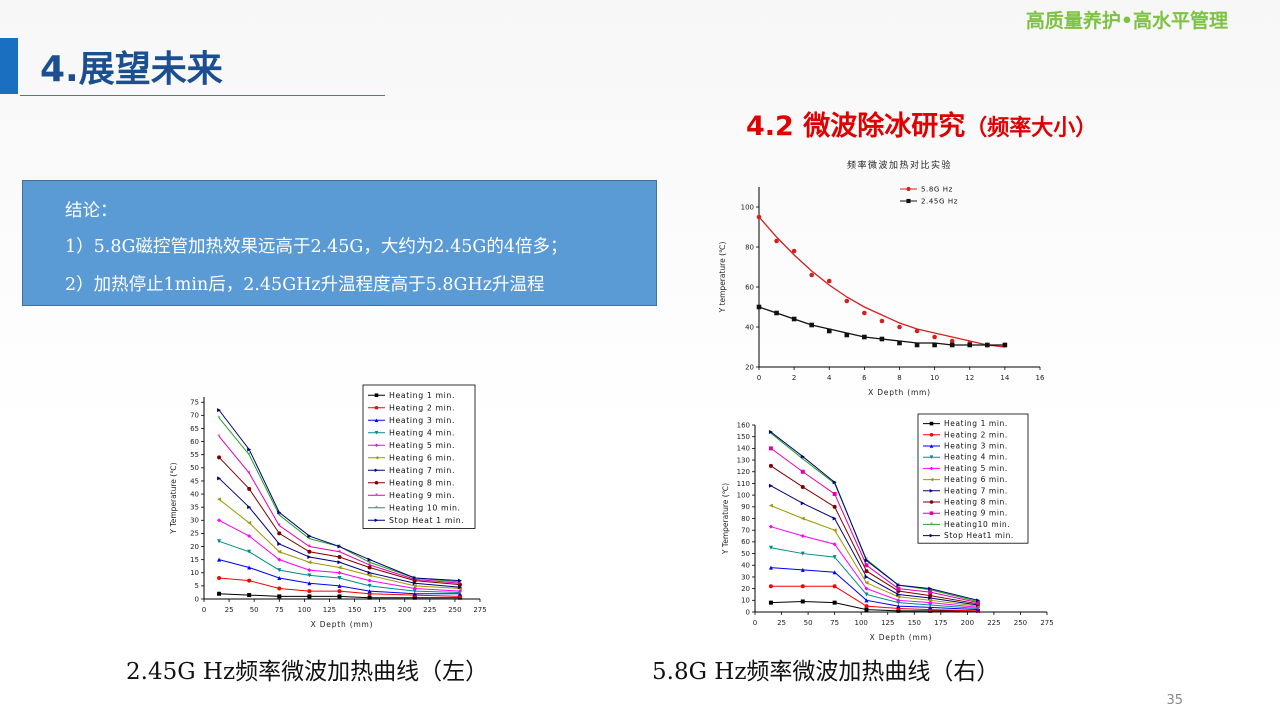 Image resolution: width=1280 pixels, height=720 pixels. I want to click on y-tick-label: 35, so click(194, 508).